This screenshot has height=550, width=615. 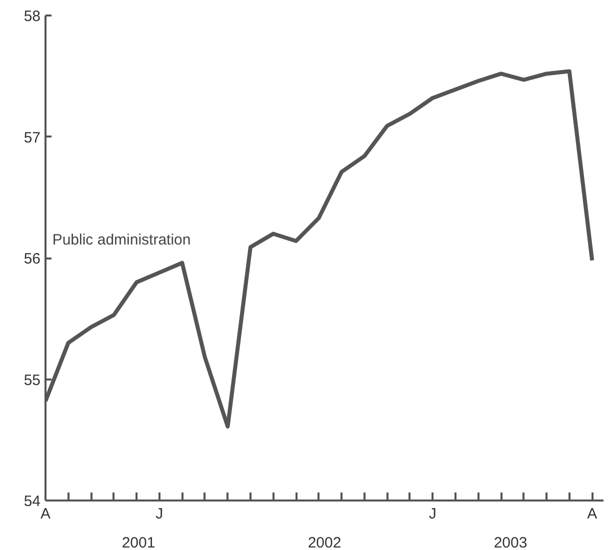 What do you see at coordinates (32, 259) in the screenshot?
I see `y-tick-label: 56` at bounding box center [32, 259].